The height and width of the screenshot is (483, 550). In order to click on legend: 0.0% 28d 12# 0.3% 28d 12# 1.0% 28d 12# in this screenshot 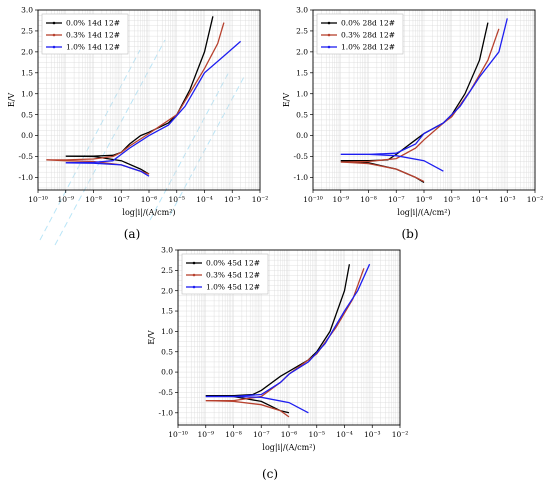, I will do `click(360, 34)`.